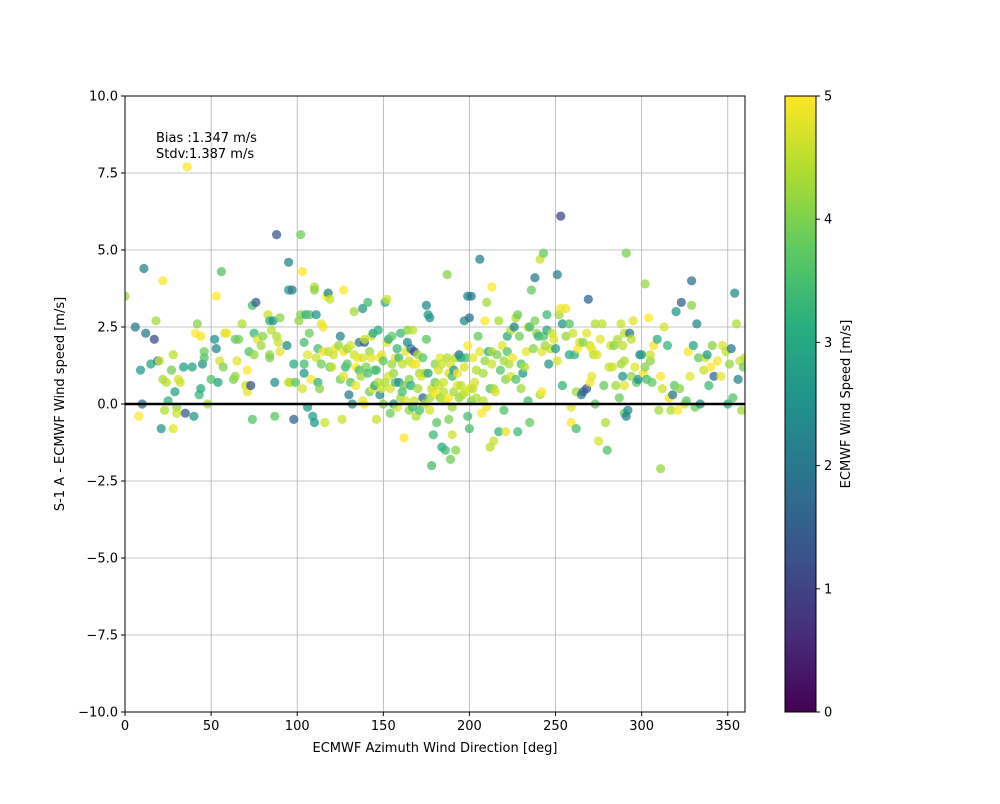 This screenshot has width=1000, height=804. I want to click on colorbar, so click(800, 404).